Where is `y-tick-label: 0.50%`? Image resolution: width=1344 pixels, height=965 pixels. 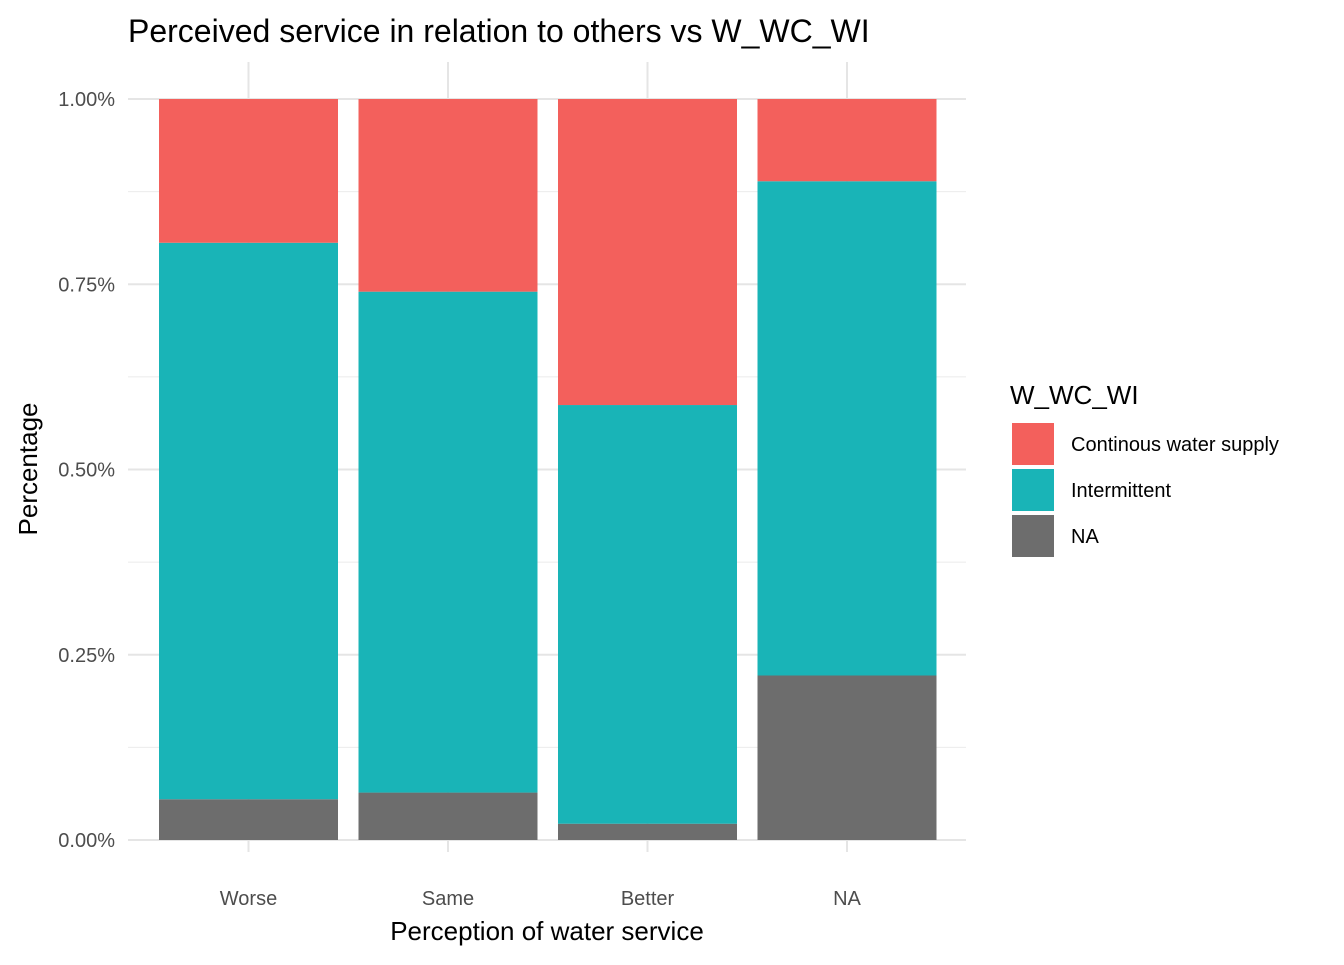
y-tick-label: 0.50% is located at coordinates (86, 471).